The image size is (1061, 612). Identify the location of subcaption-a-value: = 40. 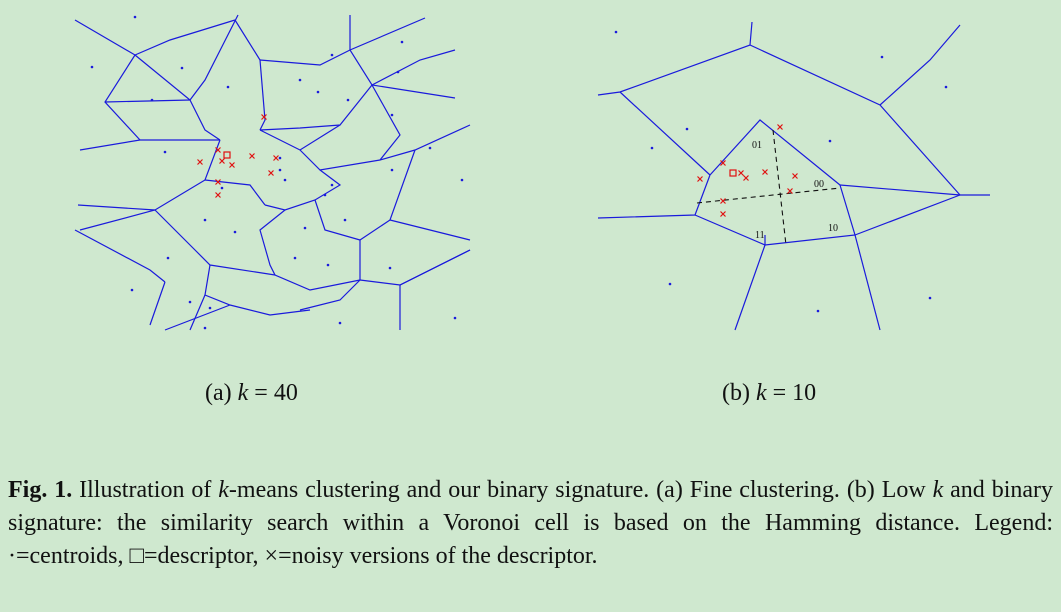
(273, 393).